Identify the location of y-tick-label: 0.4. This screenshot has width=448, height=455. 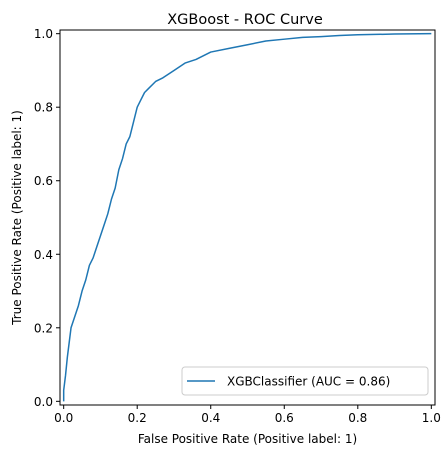
(43, 255).